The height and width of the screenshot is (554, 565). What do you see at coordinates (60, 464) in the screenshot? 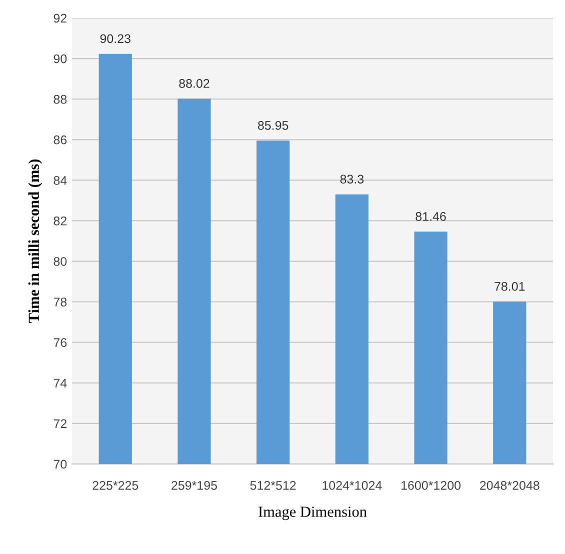
I see `y-tick-label: 70` at bounding box center [60, 464].